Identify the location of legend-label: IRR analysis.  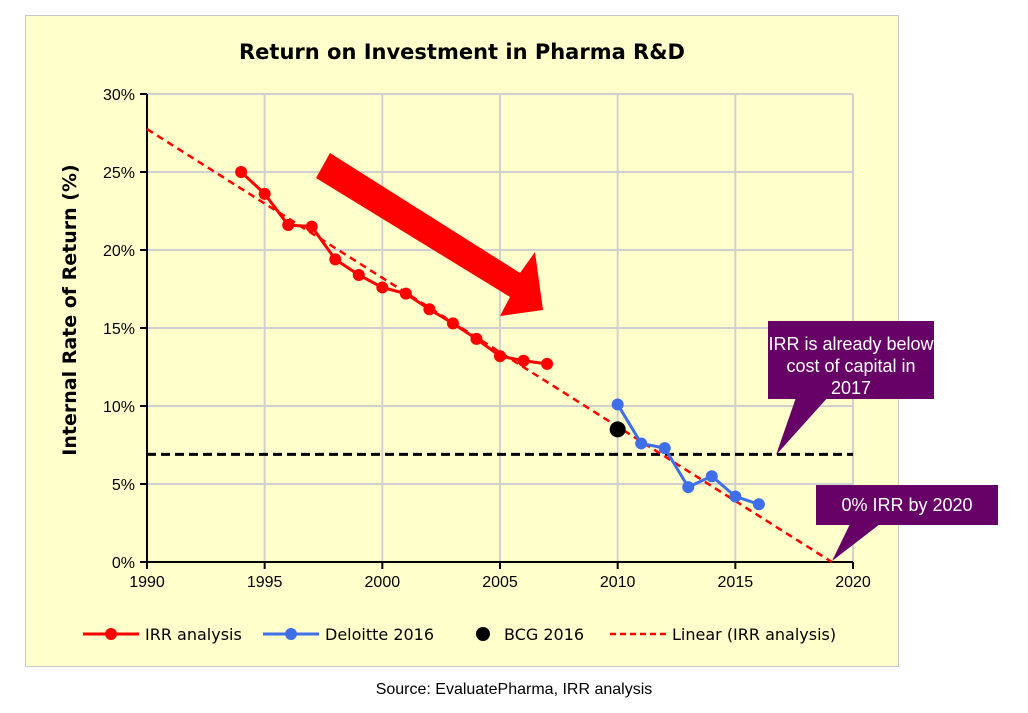
(193, 634).